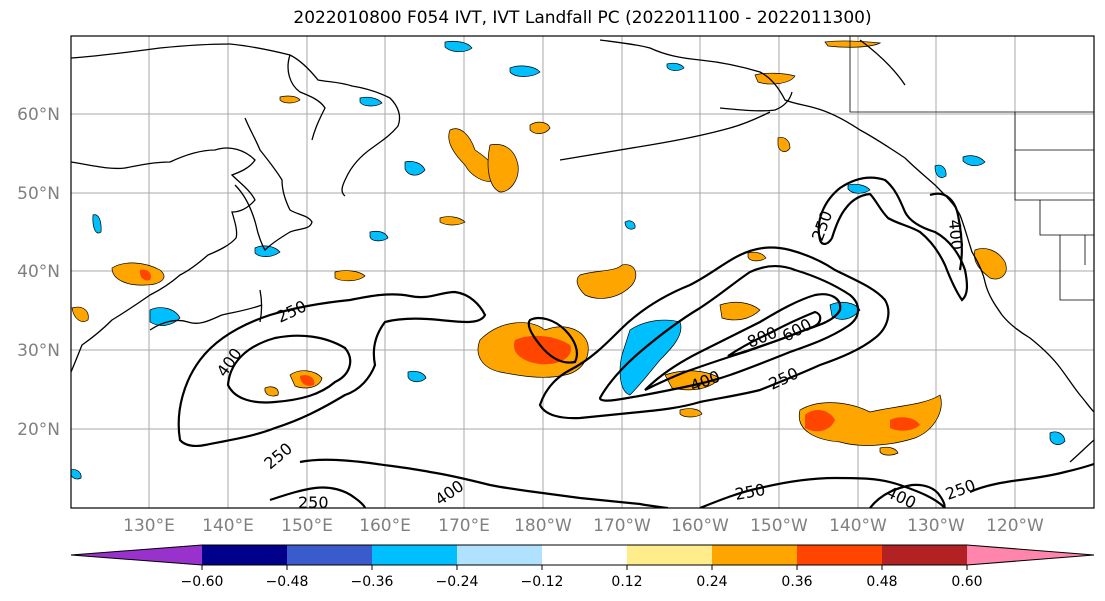 This screenshot has width=1105, height=601. Describe the element at coordinates (464, 526) in the screenshot. I see `longitude-label: 170°E` at that location.